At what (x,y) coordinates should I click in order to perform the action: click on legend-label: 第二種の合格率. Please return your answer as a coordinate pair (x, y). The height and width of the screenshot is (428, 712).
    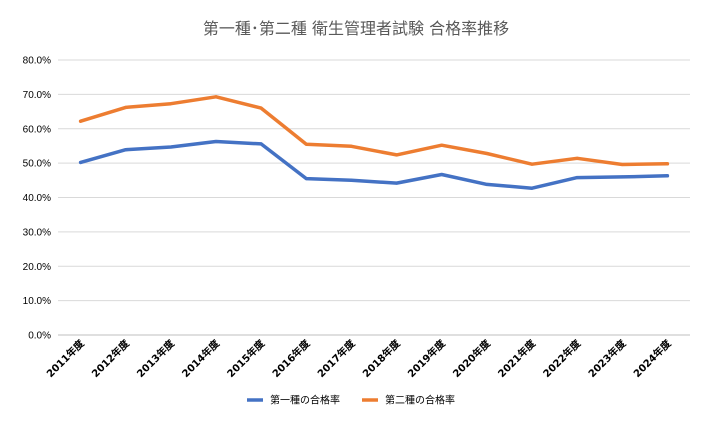
    Looking at the image, I should click on (420, 400).